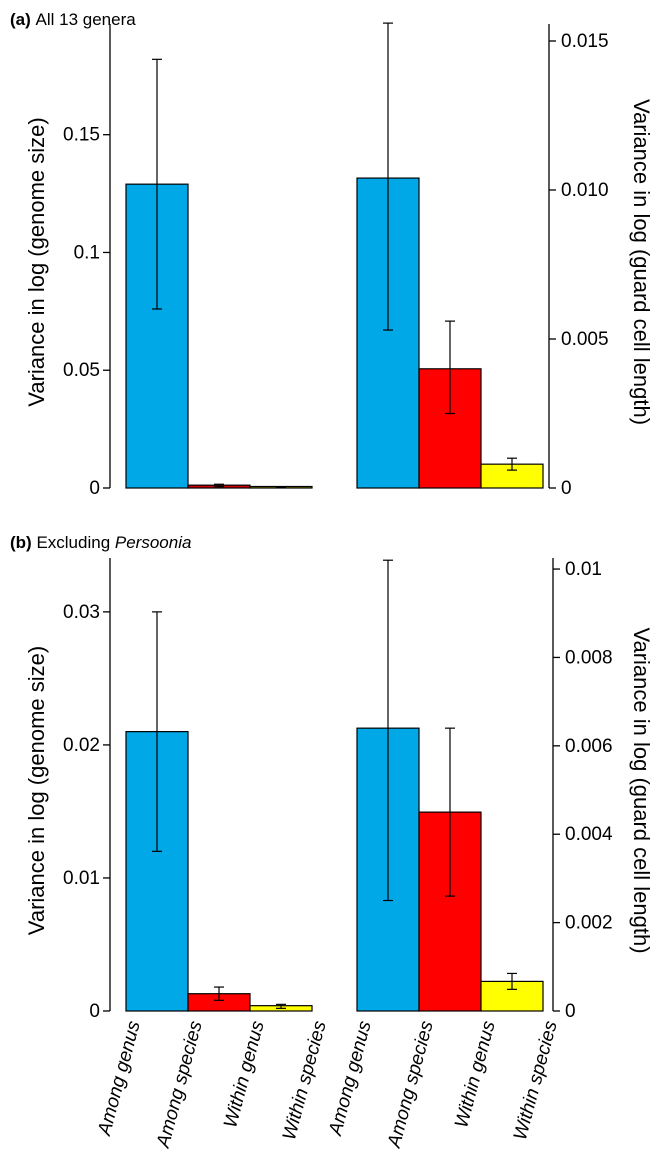 Image resolution: width=655 pixels, height=1159 pixels. I want to click on y-tick-label: 0.02, so click(81, 745).